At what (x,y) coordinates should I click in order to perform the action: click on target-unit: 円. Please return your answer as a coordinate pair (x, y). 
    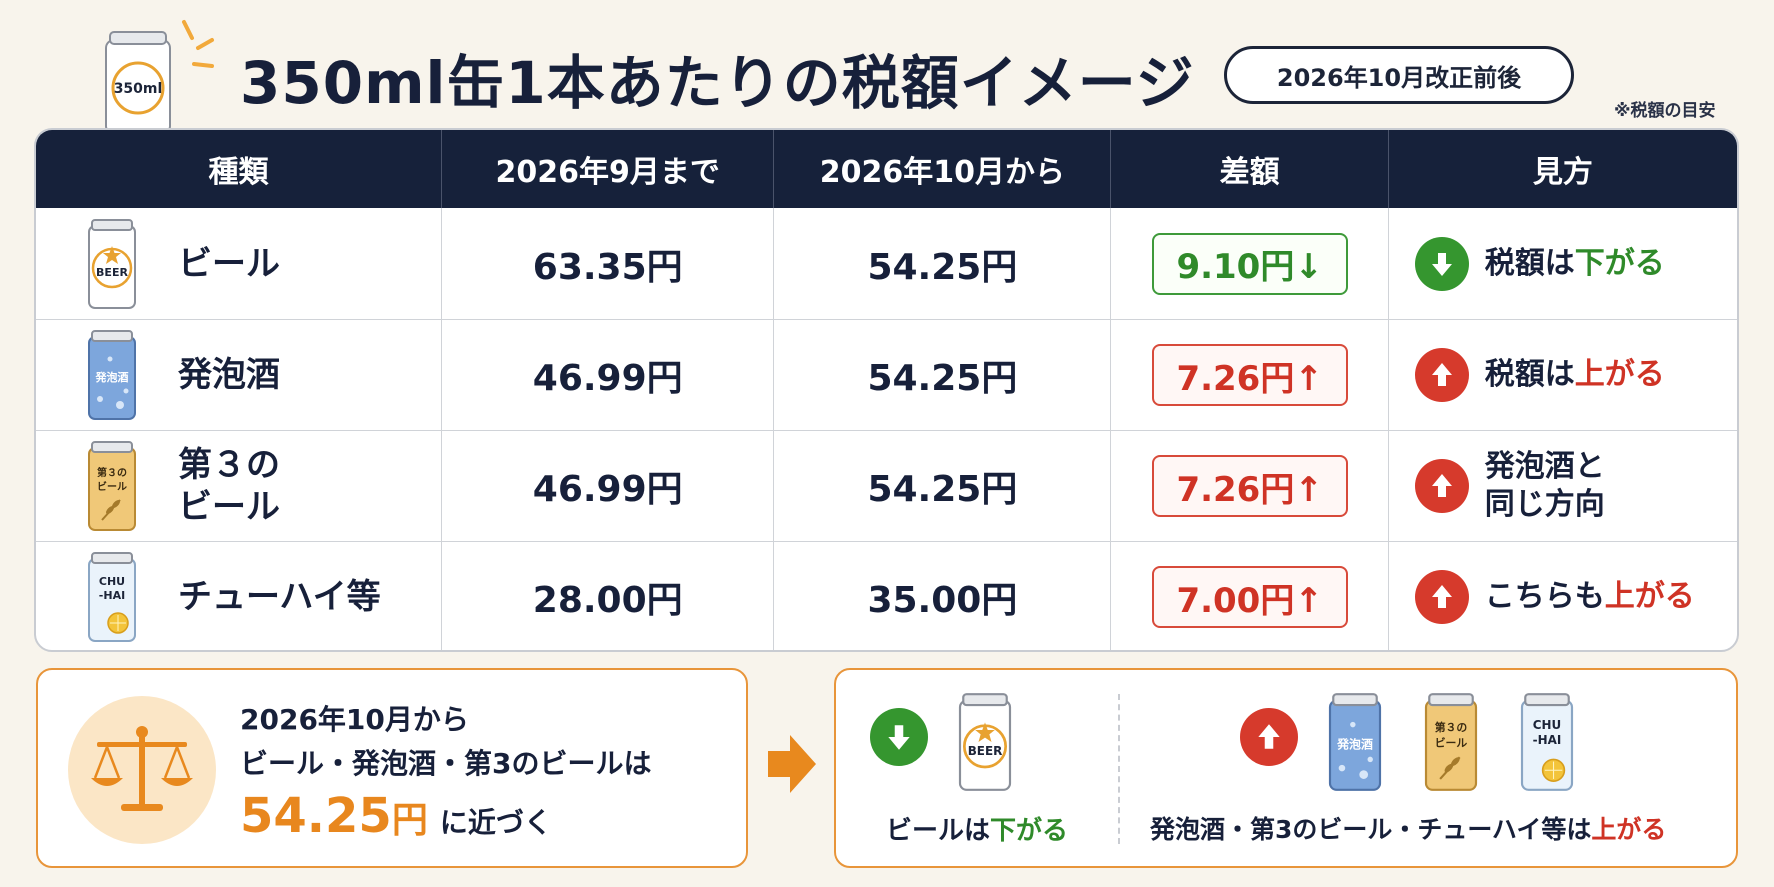
    Looking at the image, I should click on (409, 820).